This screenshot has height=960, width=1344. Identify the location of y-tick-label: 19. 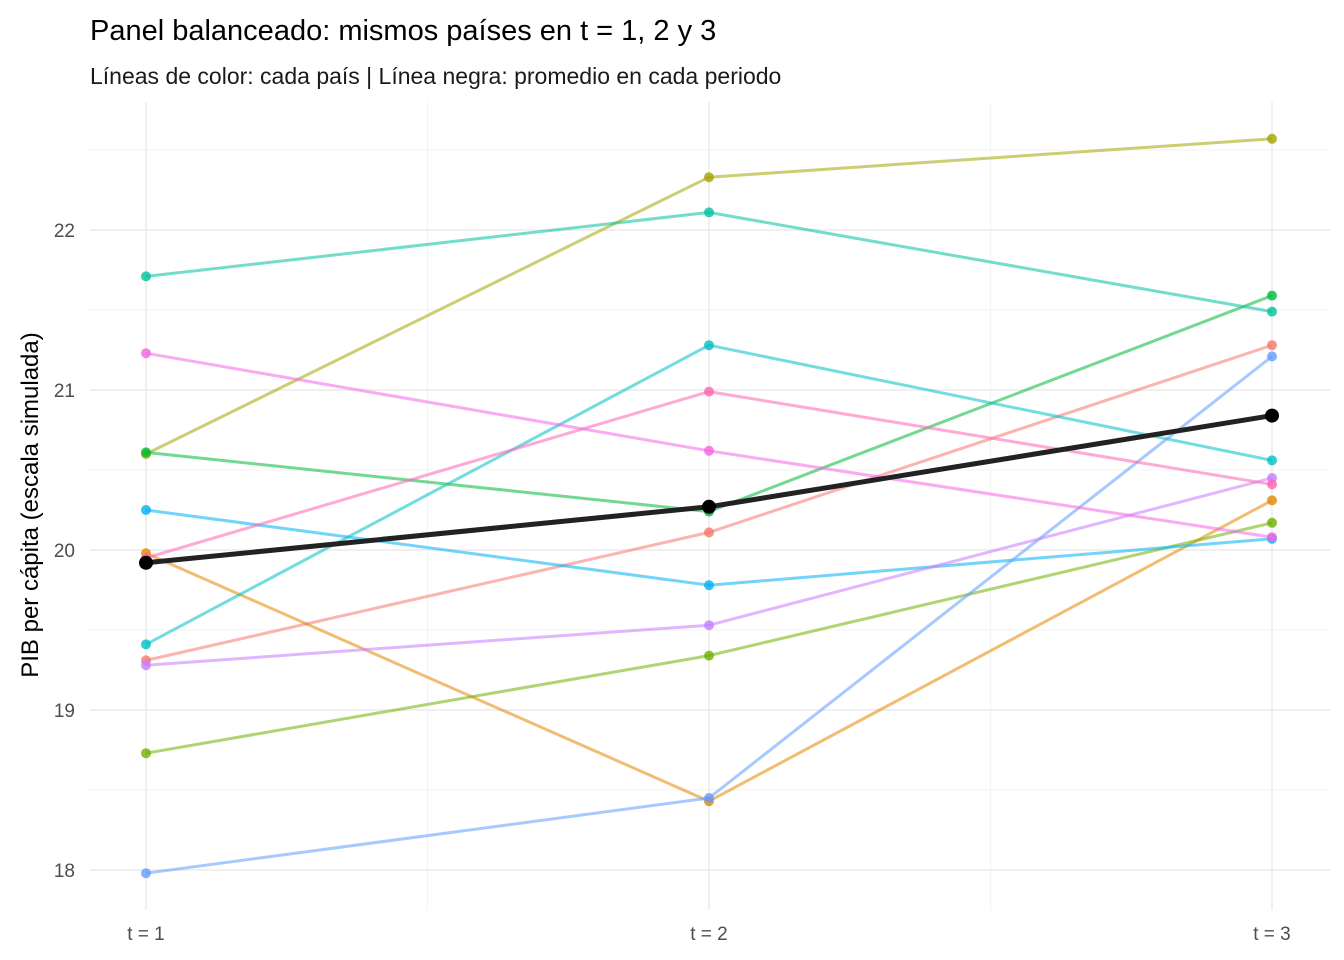
(64, 711).